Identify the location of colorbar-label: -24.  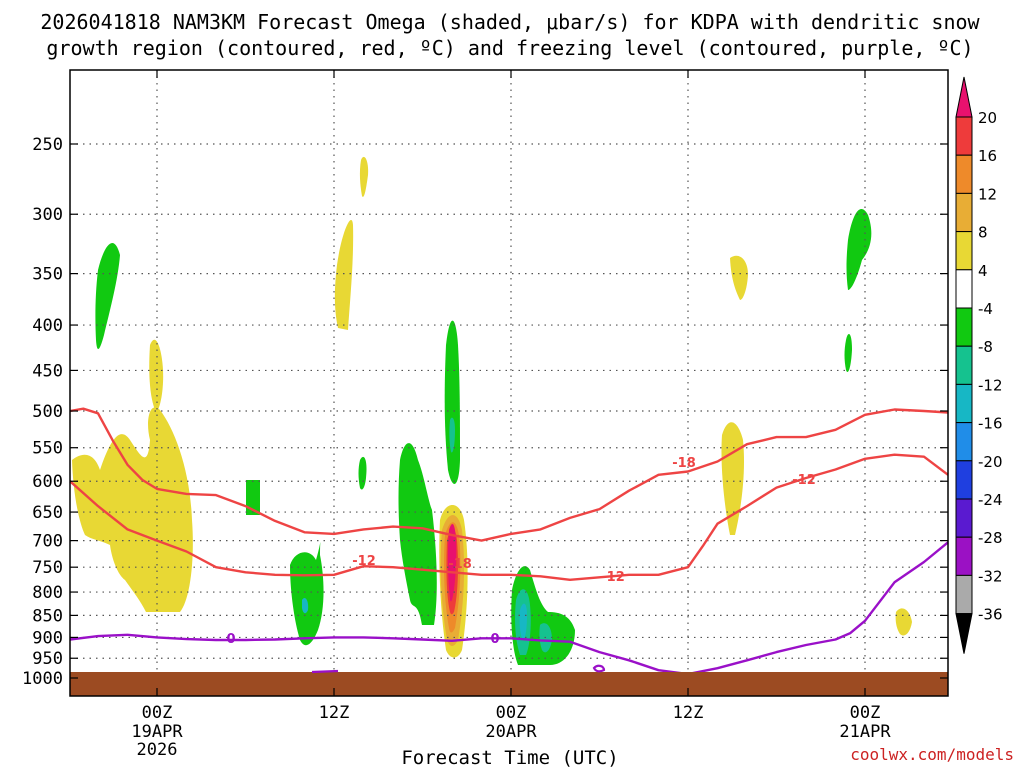
(990, 500).